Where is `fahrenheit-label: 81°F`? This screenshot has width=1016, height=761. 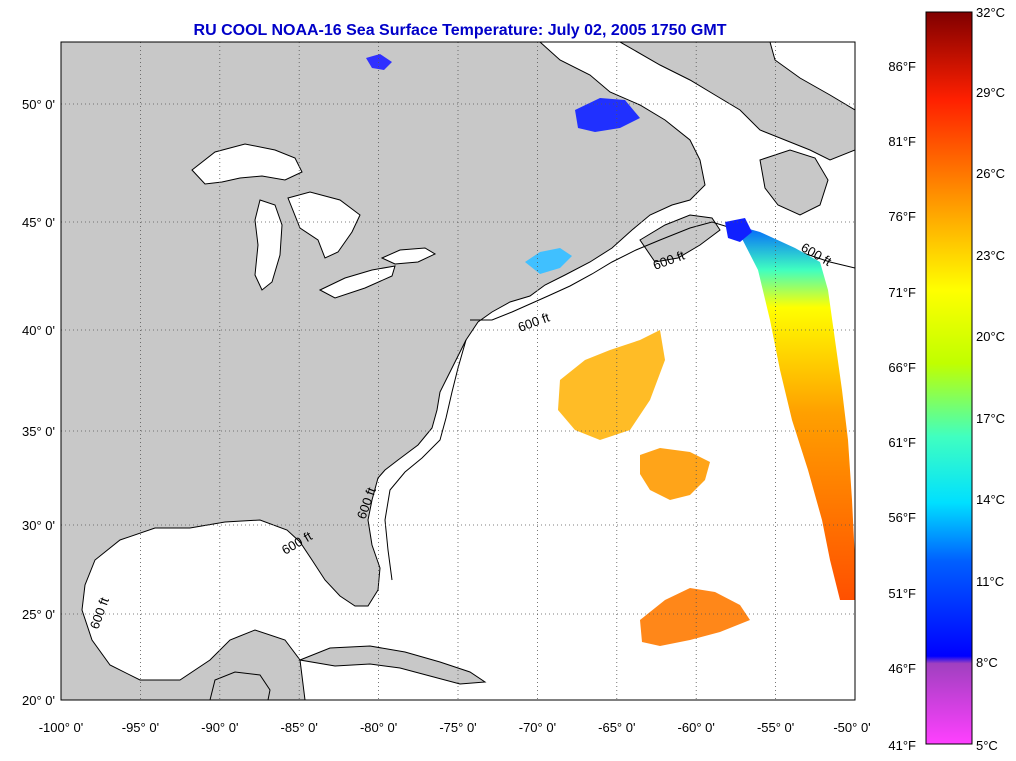 fahrenheit-label: 81°F is located at coordinates (902, 141).